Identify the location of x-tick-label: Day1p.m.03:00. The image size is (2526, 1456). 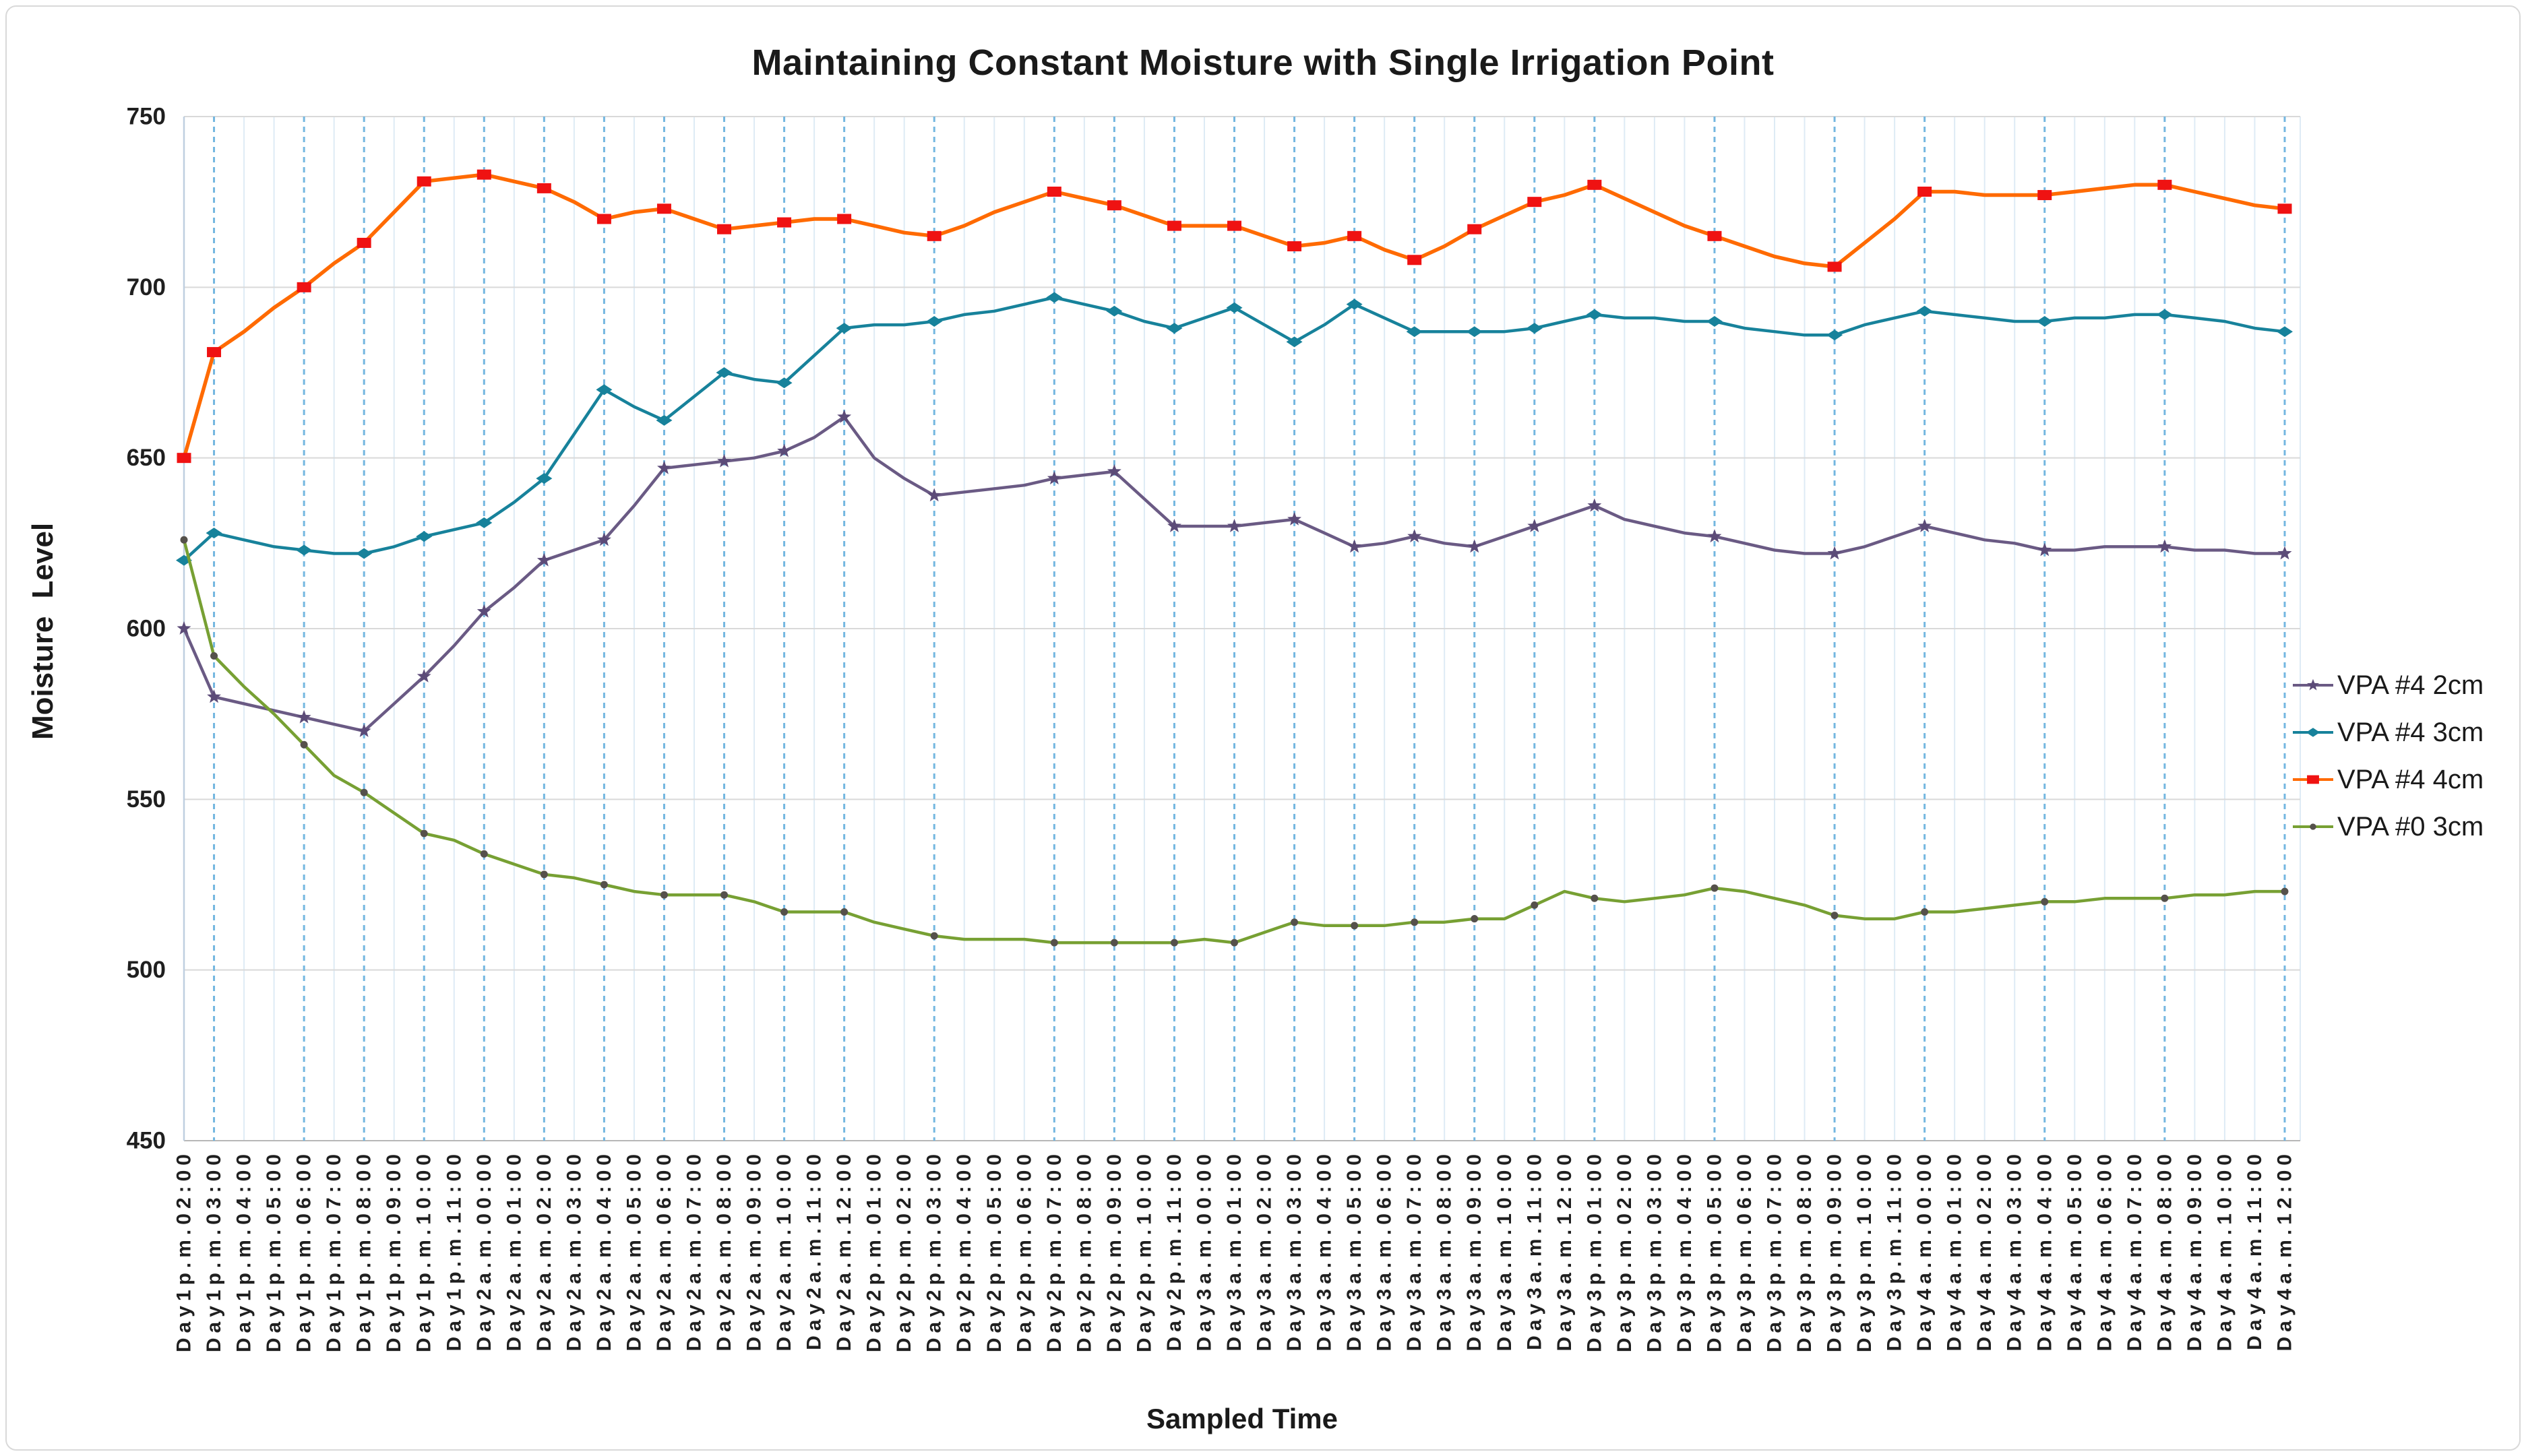
(214, 1250).